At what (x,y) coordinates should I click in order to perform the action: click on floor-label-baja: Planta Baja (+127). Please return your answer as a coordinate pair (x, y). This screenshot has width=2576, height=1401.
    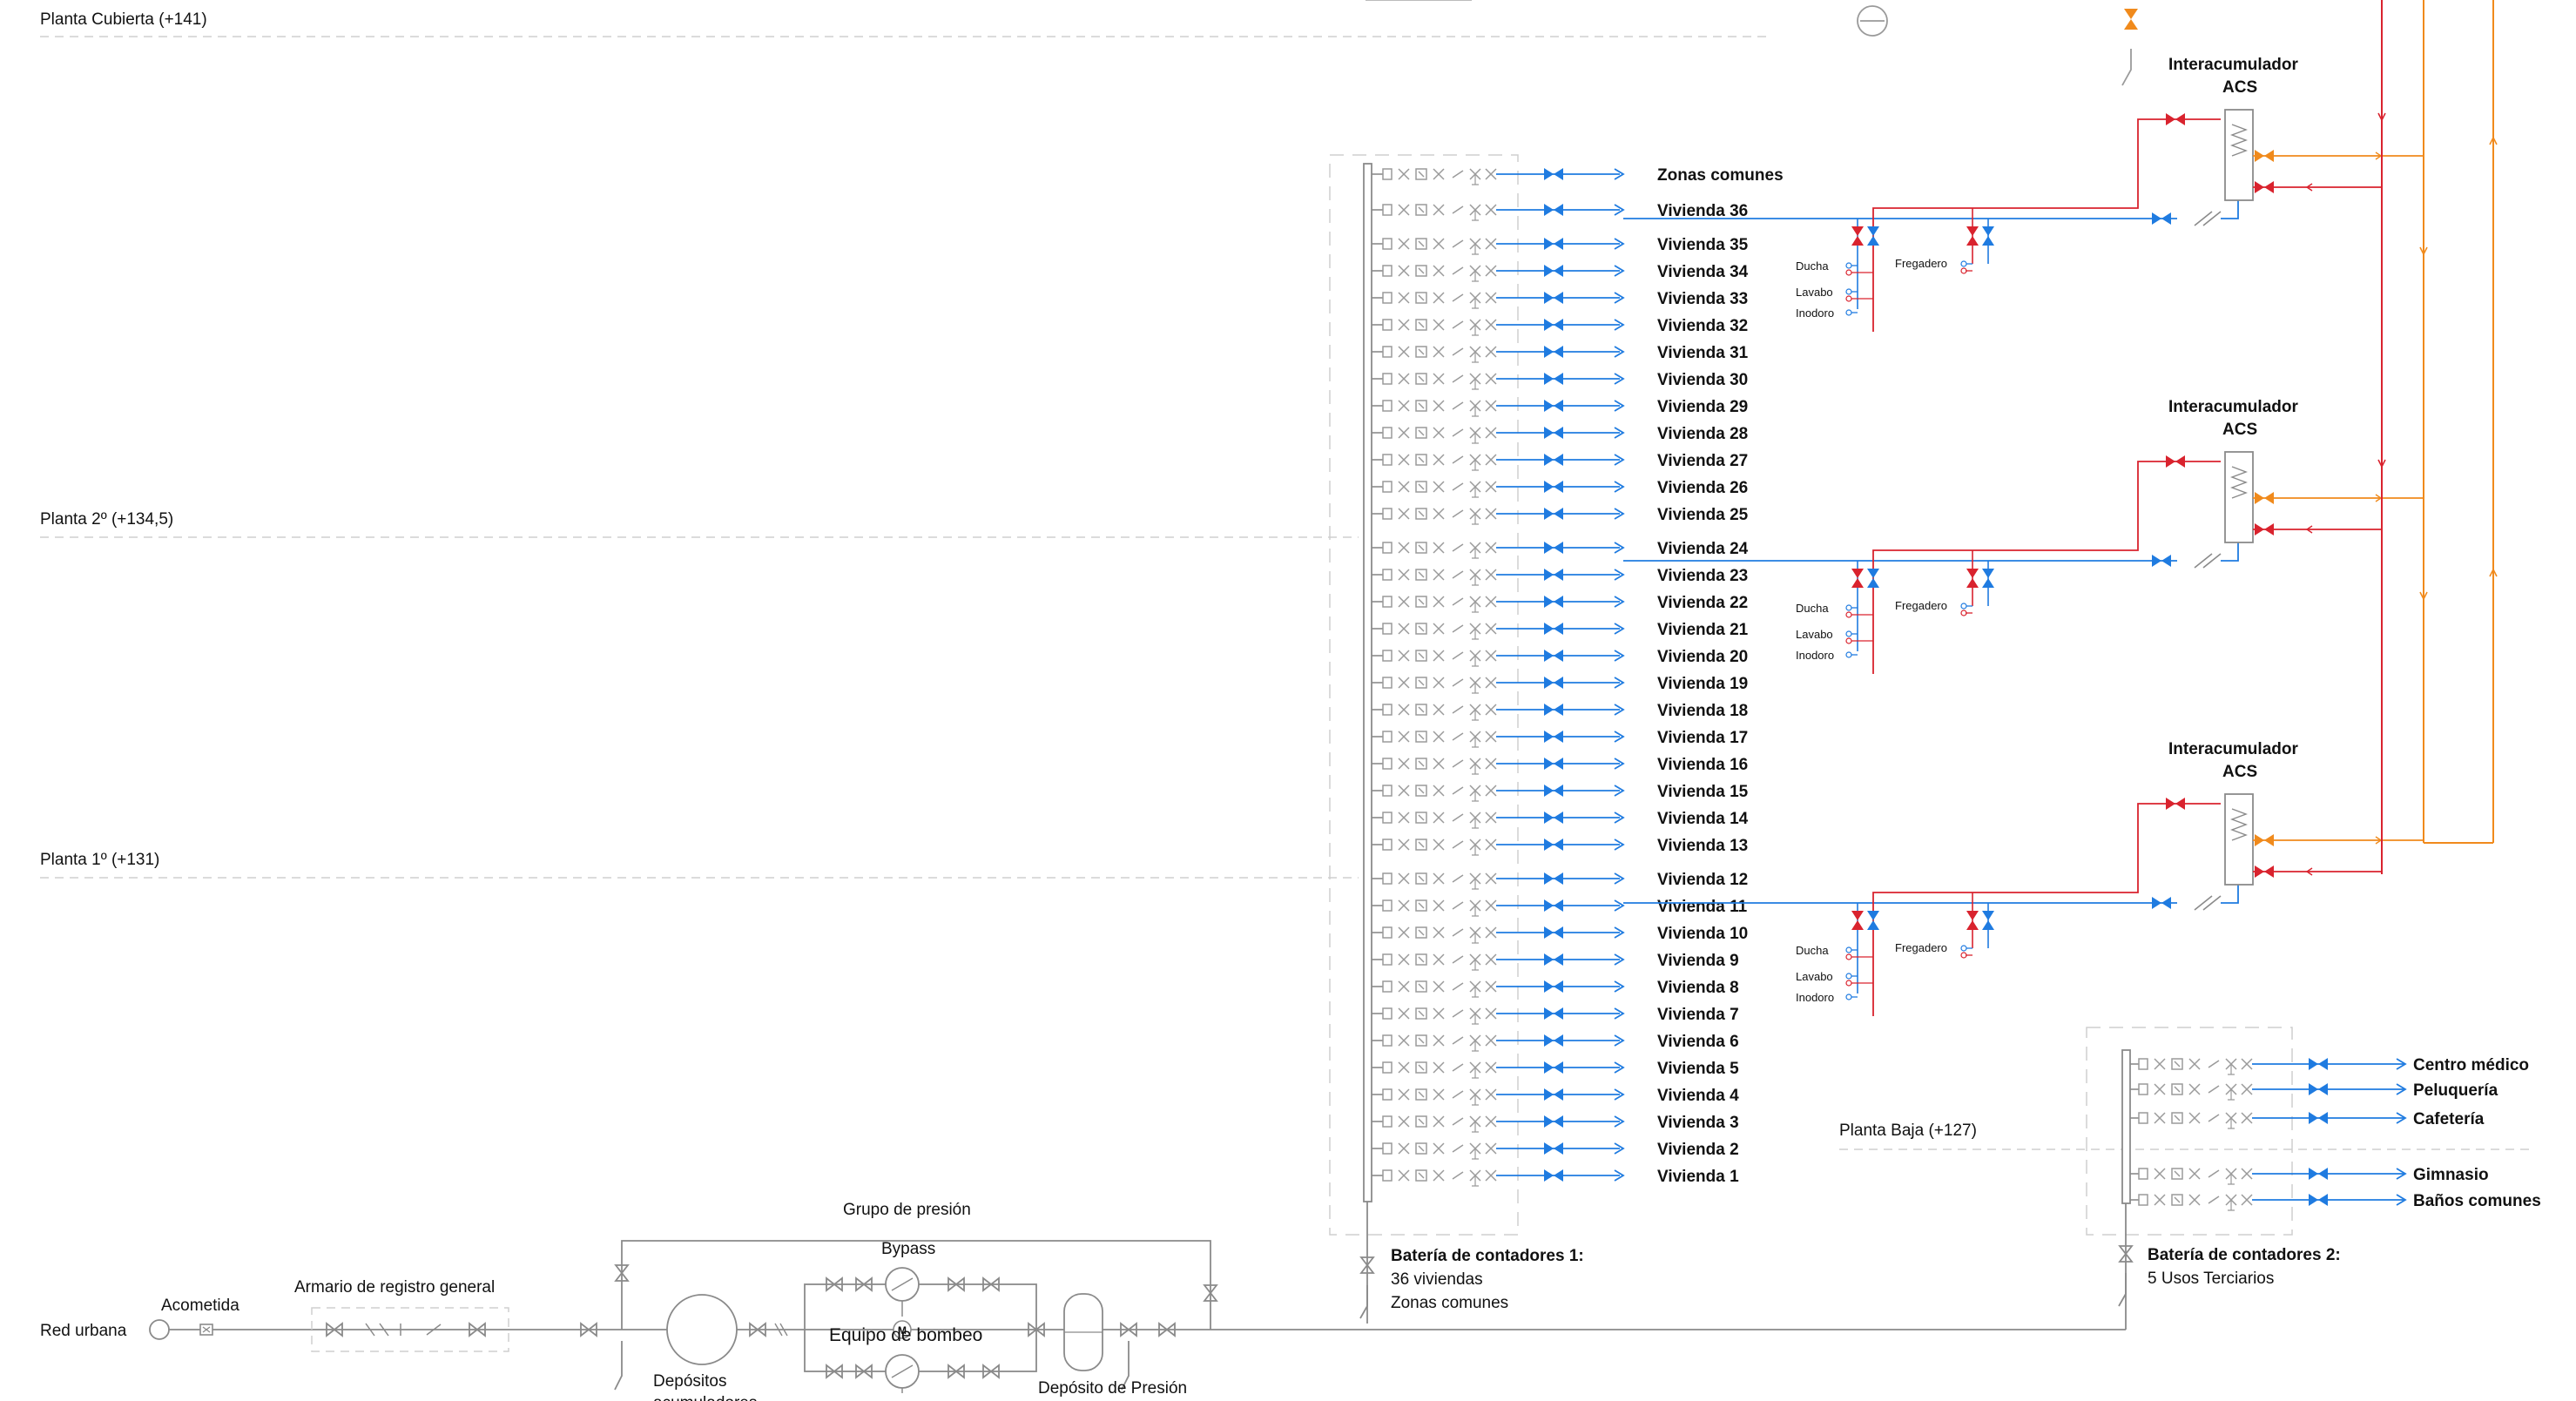
    Looking at the image, I should click on (1908, 1130).